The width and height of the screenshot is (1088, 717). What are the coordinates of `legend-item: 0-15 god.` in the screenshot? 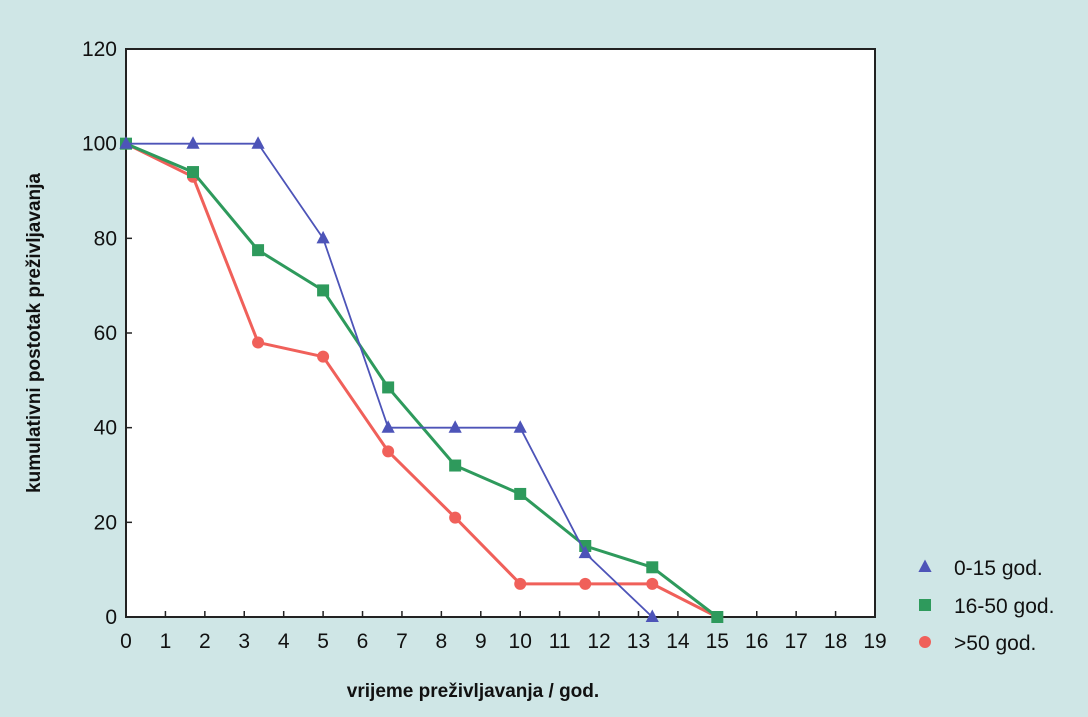 It's located at (980, 568).